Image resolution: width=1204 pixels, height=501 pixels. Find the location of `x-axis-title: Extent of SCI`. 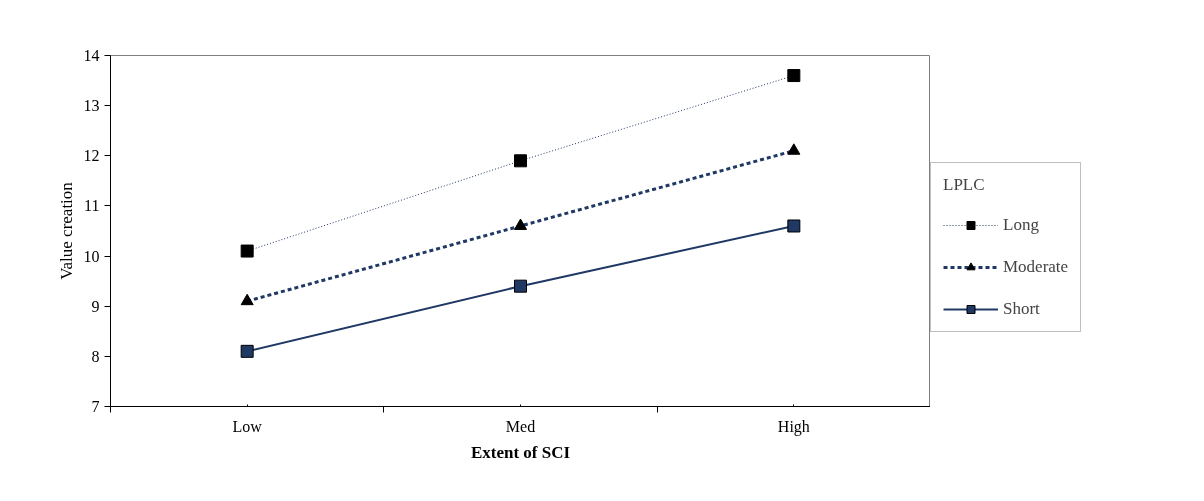

x-axis-title: Extent of SCI is located at coordinates (520, 452).